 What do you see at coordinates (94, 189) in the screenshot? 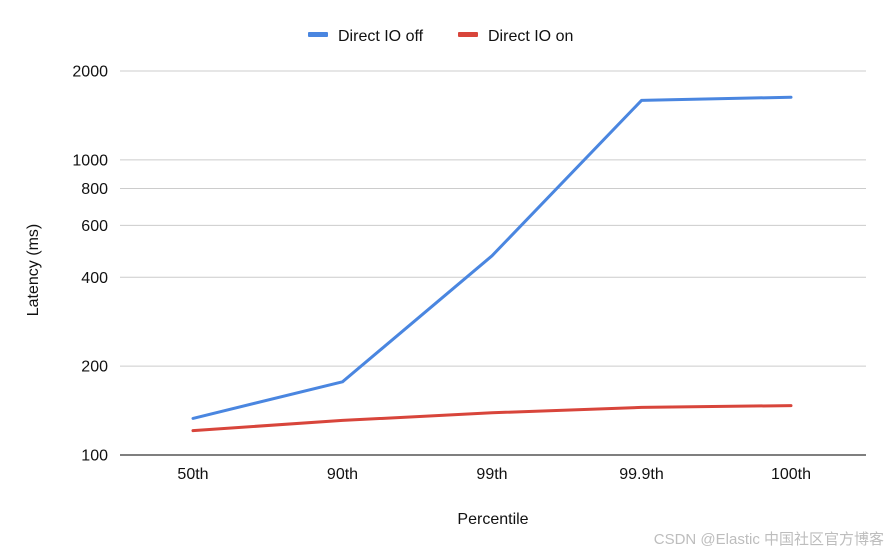
I see `y-tick-label: 800` at bounding box center [94, 189].